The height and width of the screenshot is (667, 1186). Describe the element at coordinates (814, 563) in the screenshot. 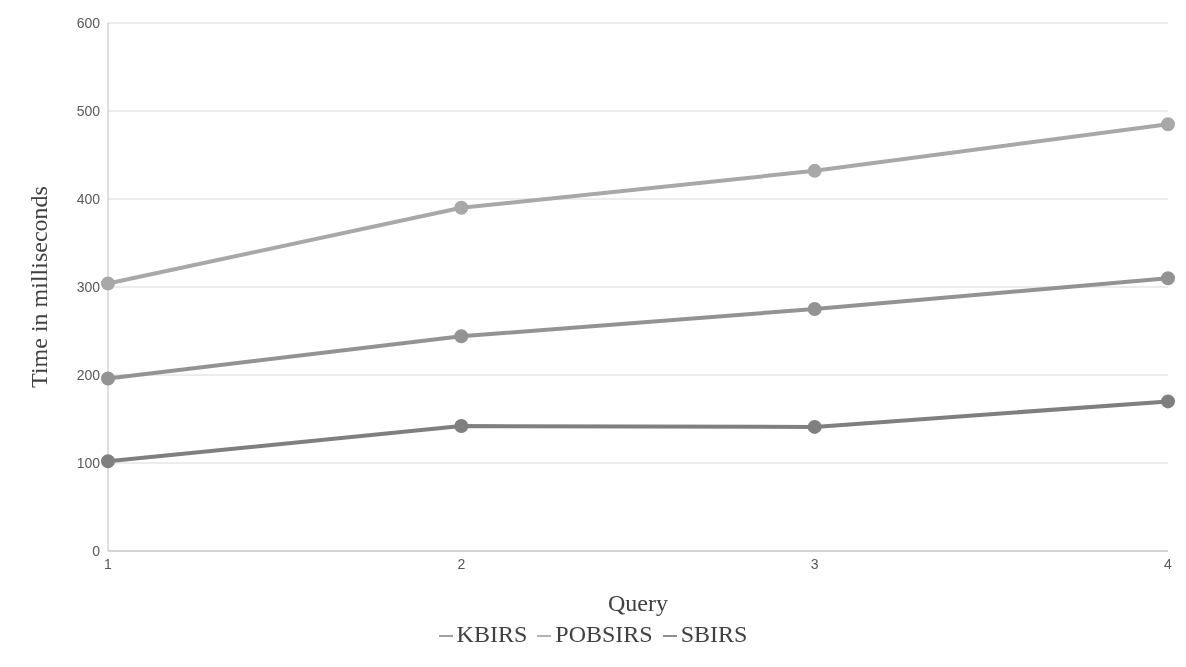

I see `x-tick-label: 3` at that location.